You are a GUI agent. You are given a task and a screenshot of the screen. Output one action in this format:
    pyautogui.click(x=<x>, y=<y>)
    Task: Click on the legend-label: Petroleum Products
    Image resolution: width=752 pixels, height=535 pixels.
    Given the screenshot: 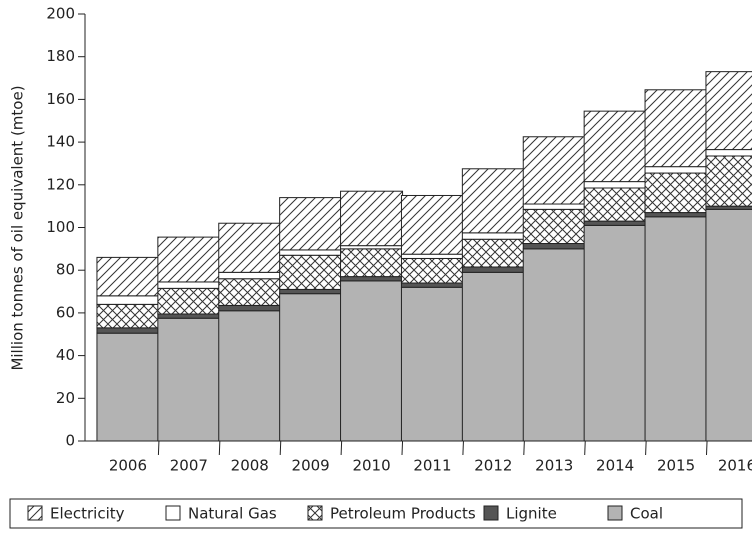 What is the action you would take?
    pyautogui.click(x=403, y=514)
    